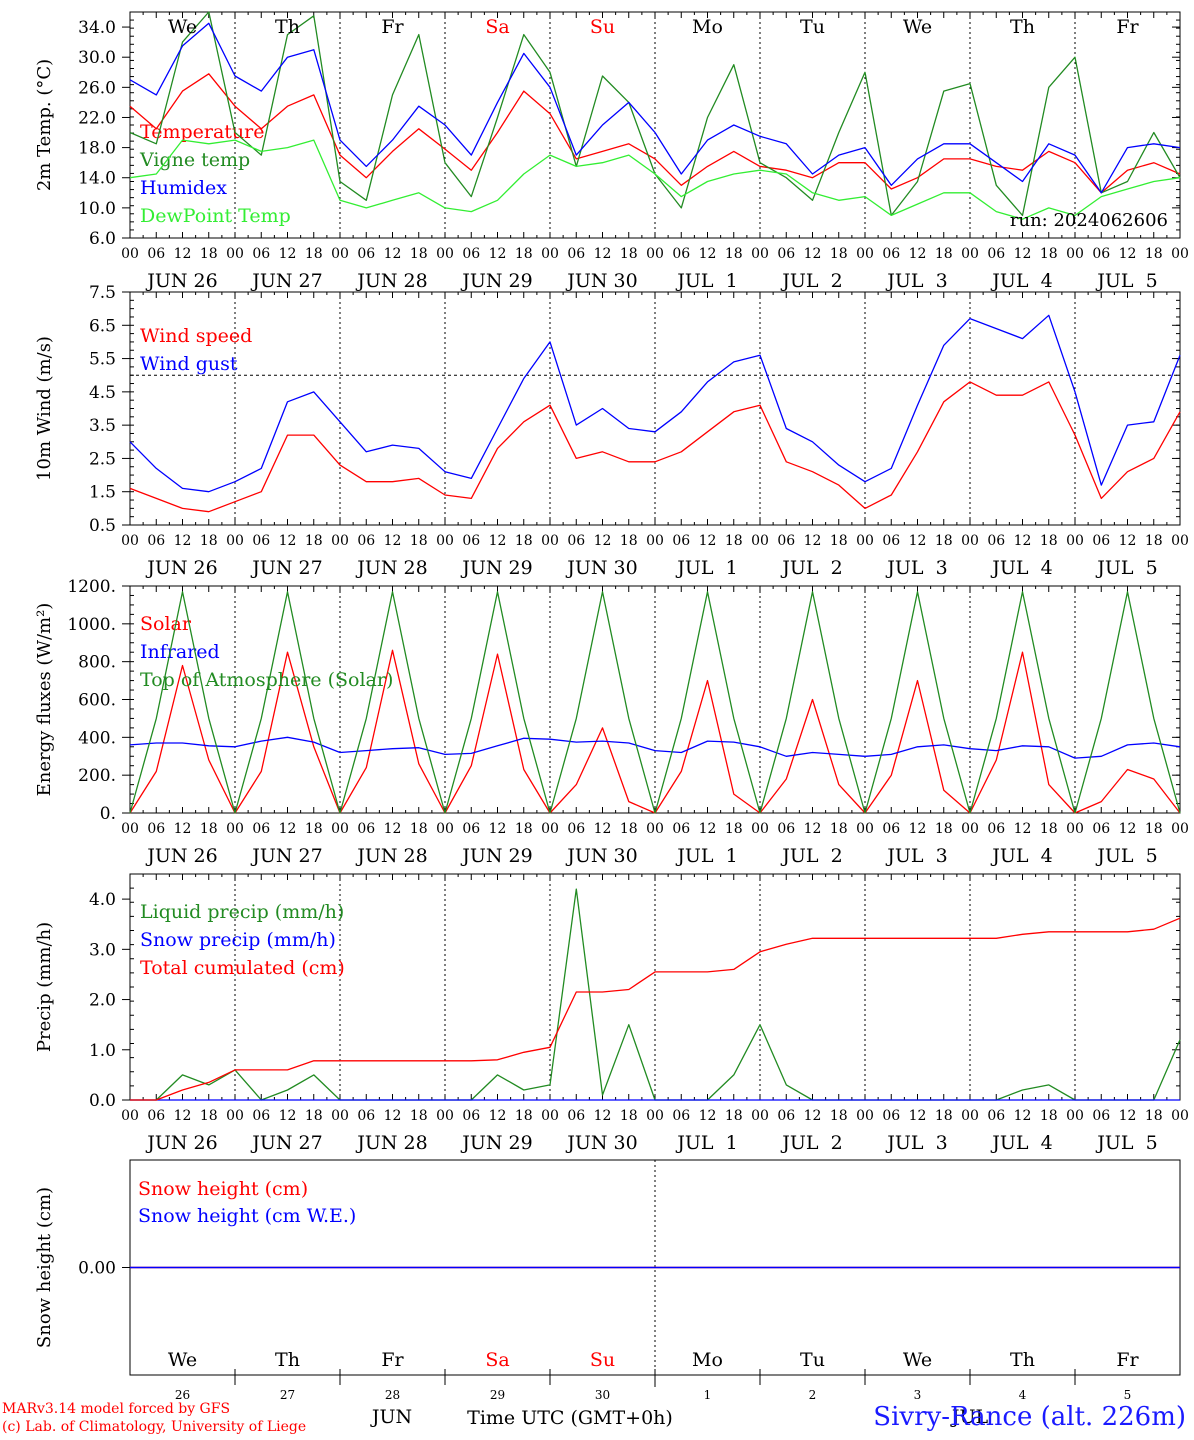 Image resolution: width=1194 pixels, height=1440 pixels. What do you see at coordinates (97, 88) in the screenshot?
I see `y-tick-label: 26.0` at bounding box center [97, 88].